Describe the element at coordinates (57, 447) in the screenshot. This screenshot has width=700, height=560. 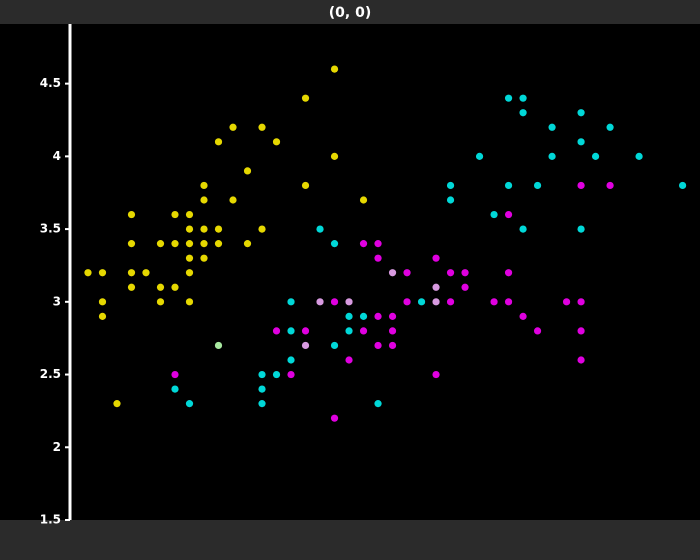
I see `y-tick-label: 2` at that location.